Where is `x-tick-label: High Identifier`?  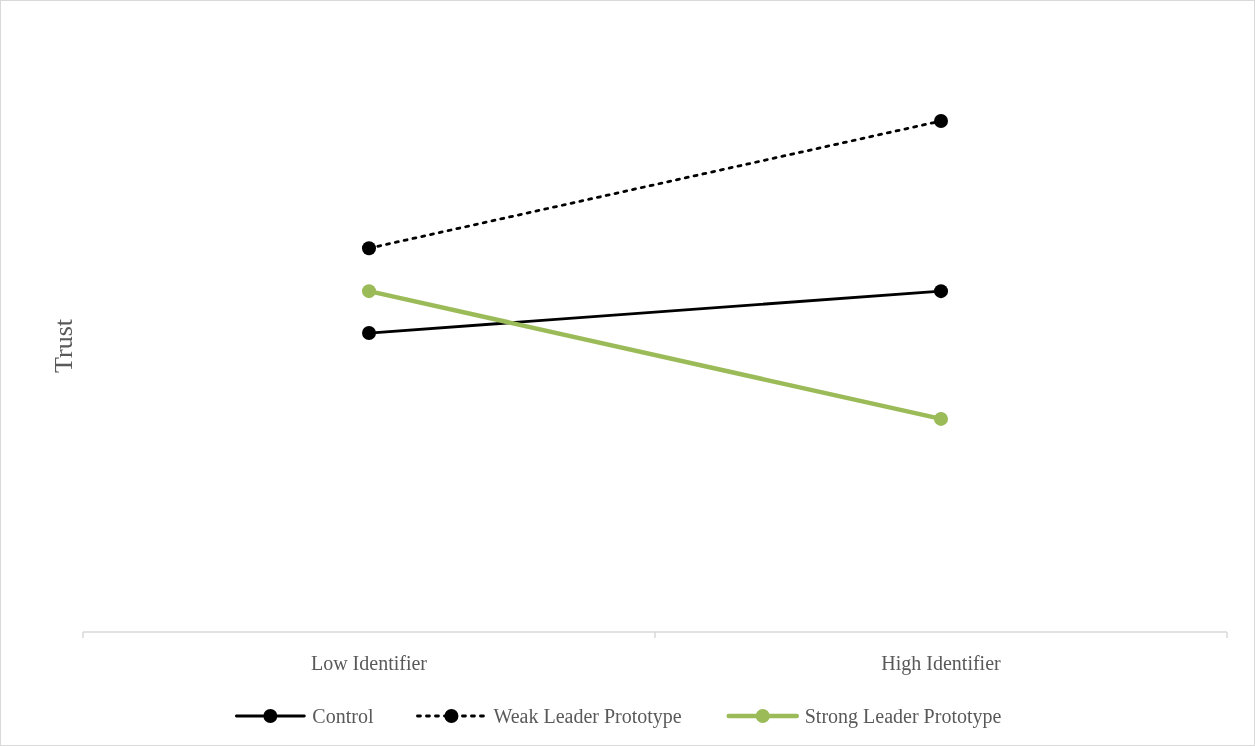
x-tick-label: High Identifier is located at coordinates (941, 663).